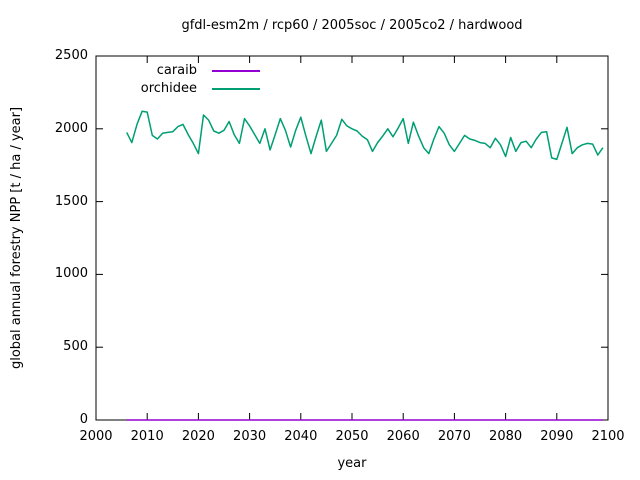 This screenshot has width=640, height=480. What do you see at coordinates (365, 135) in the screenshot?
I see `series-line-orchidee` at bounding box center [365, 135].